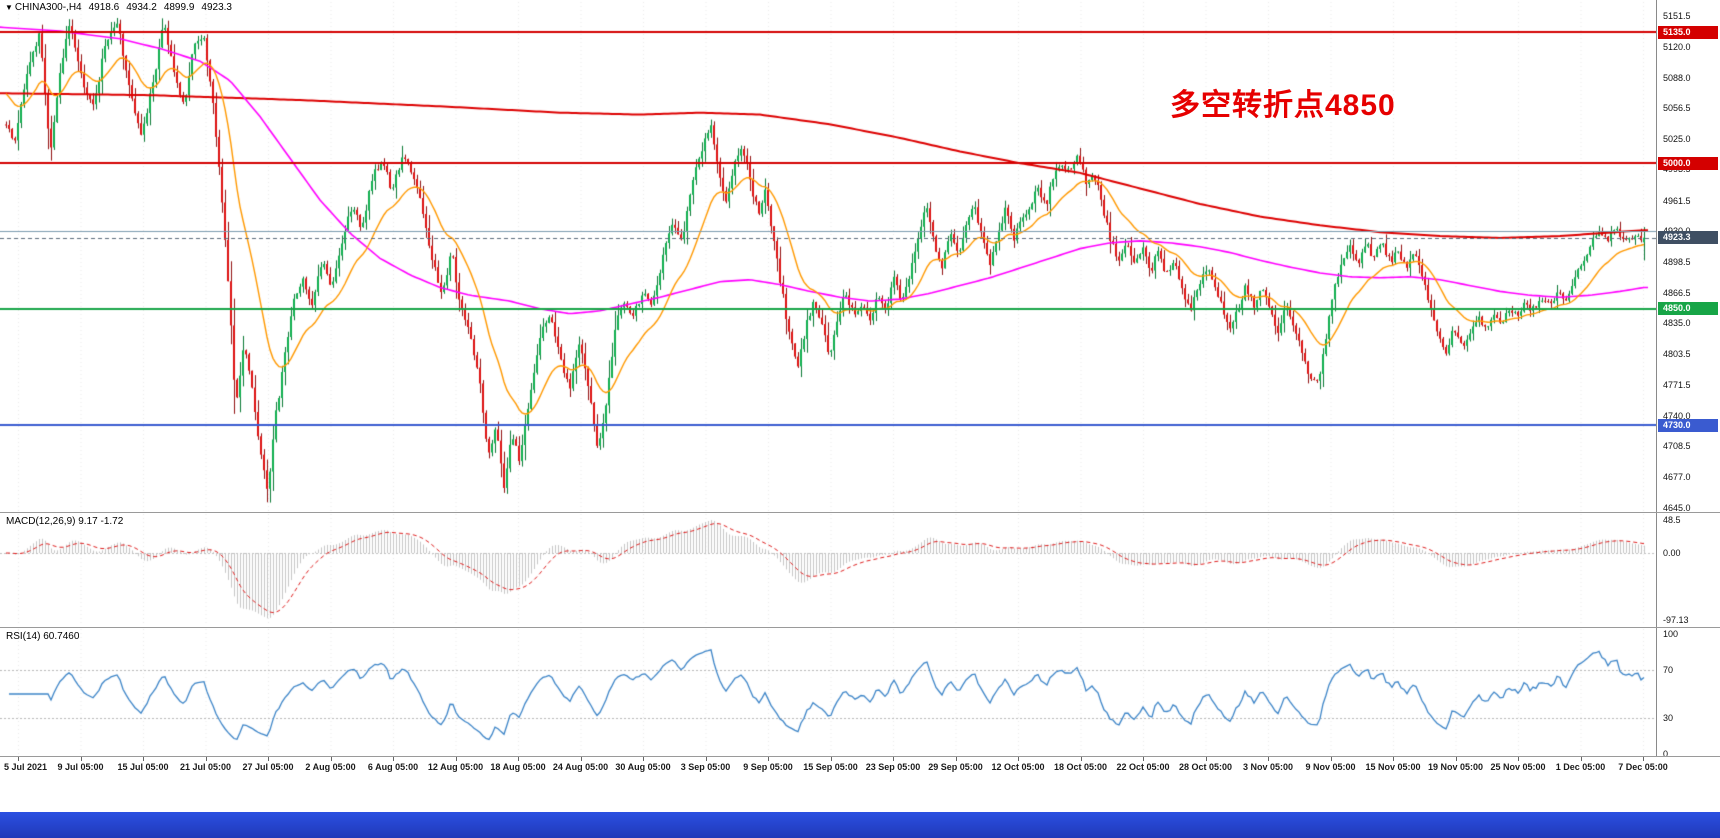 The image size is (1720, 838). Describe the element at coordinates (1677, 200) in the screenshot. I see `price-axis-label: 4961.5` at that location.